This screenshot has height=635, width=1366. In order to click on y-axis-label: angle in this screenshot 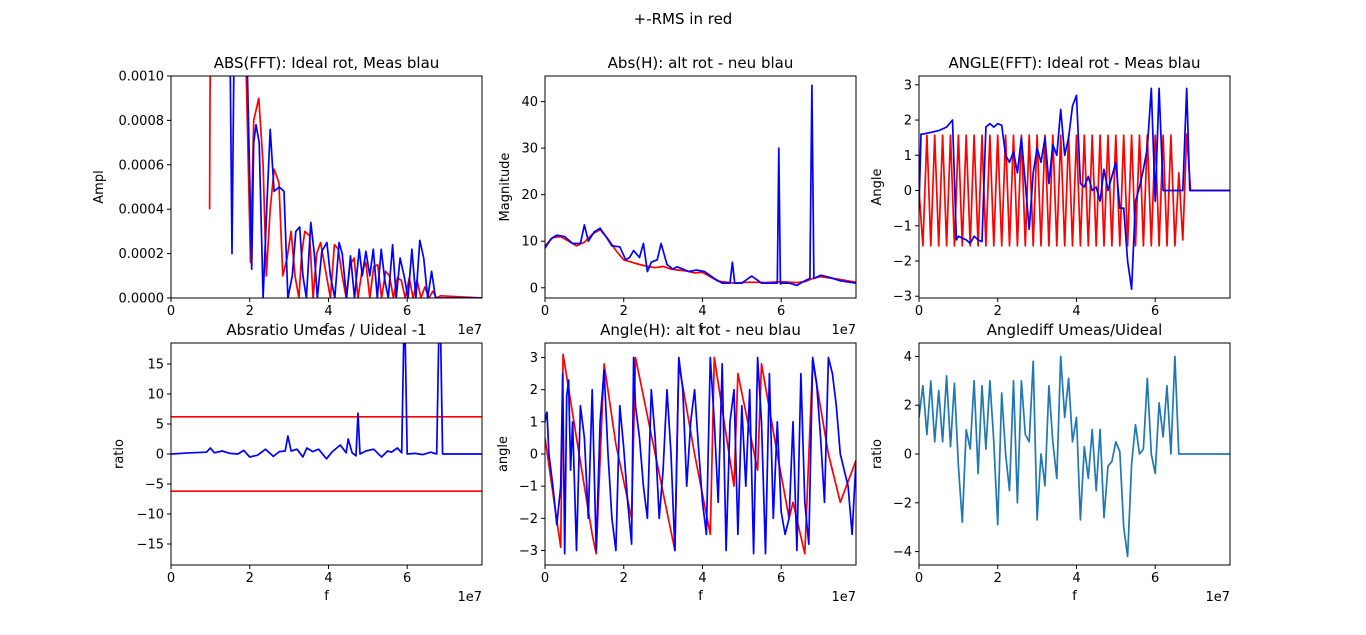, I will do `click(503, 454)`.